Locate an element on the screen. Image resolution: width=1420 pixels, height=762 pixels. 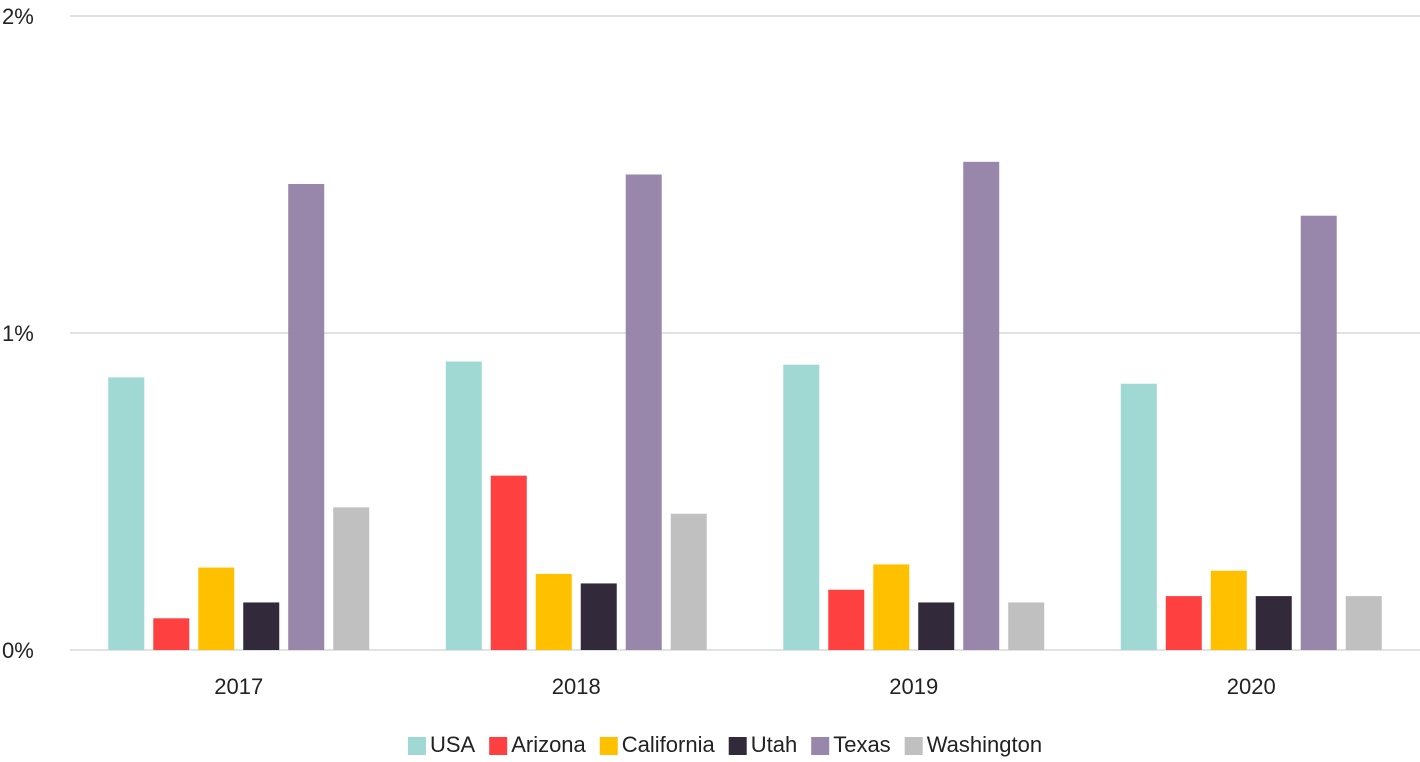
legend-label: Washington is located at coordinates (984, 744).